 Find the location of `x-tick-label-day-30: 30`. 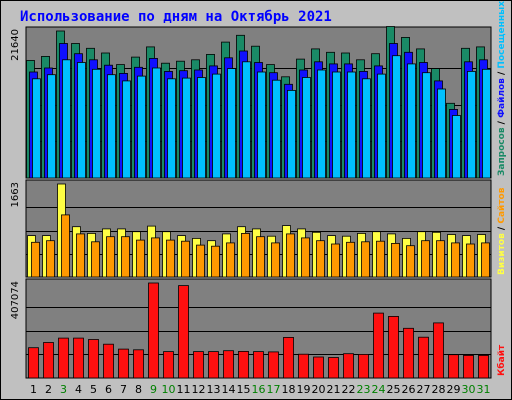

x-tick-label-day-30: 30 is located at coordinates (469, 389).